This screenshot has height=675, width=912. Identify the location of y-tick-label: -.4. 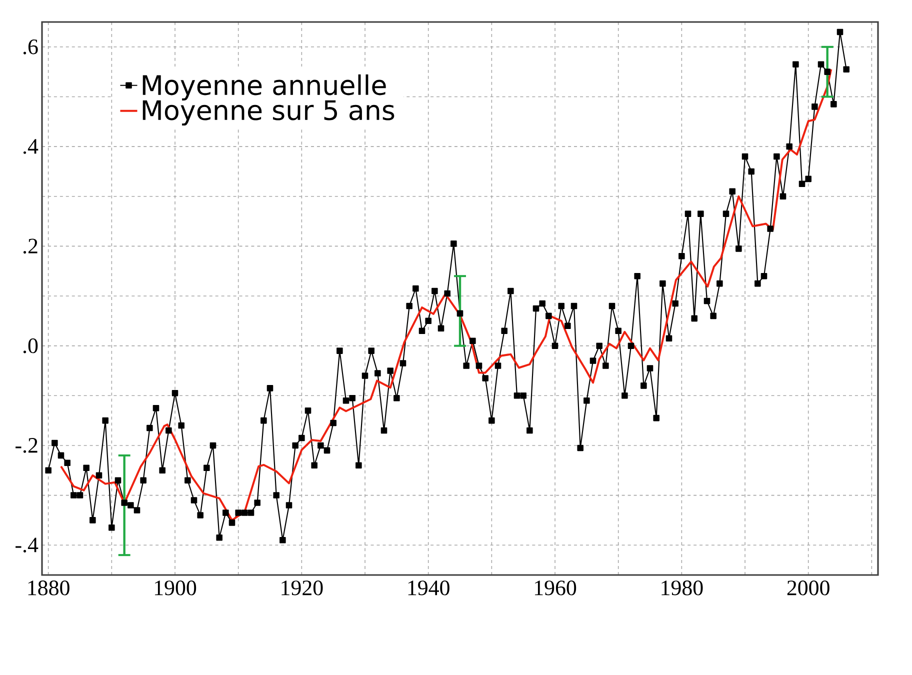
(27, 545).